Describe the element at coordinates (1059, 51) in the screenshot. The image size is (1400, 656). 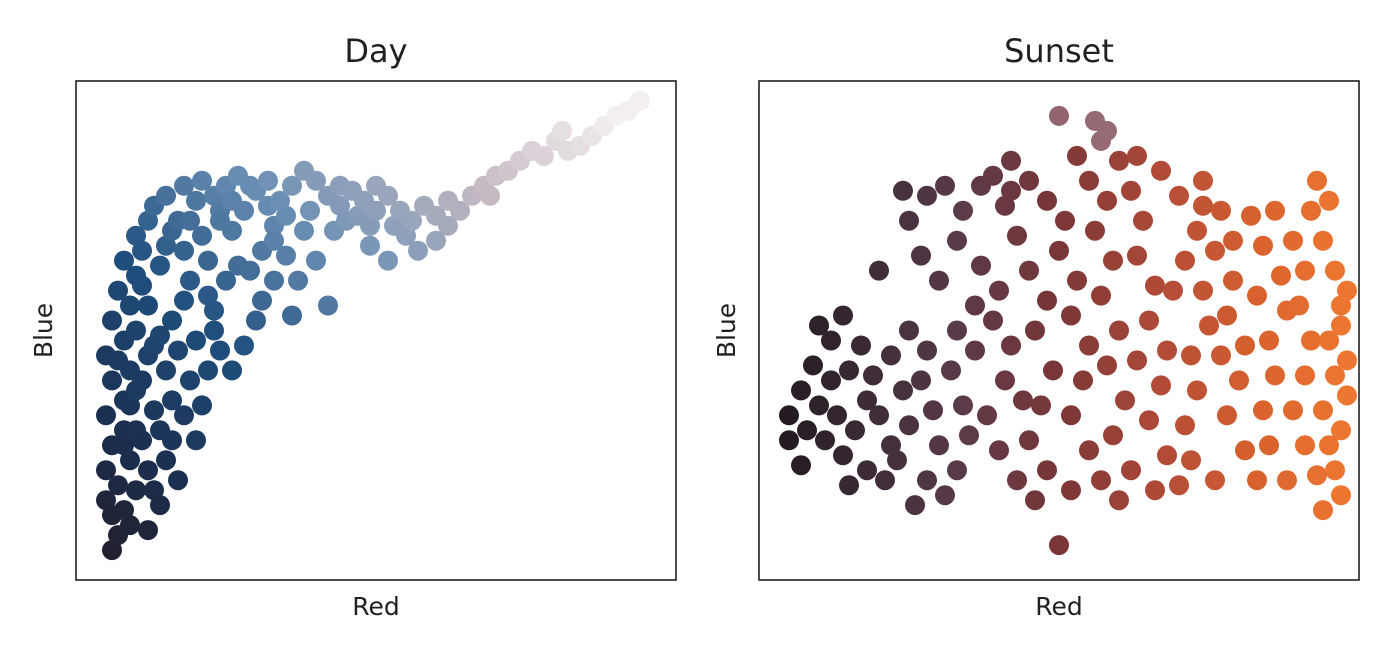
I see `chart-title: Sunset` at that location.